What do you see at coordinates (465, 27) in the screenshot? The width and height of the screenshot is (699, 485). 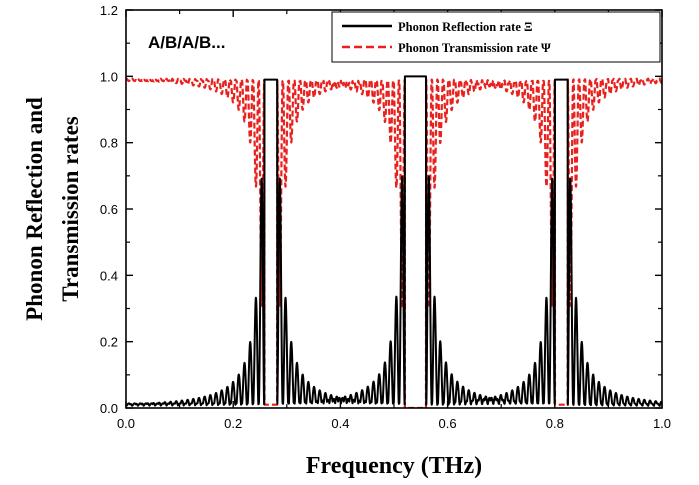 I see `legend-label-reflection: Phonon Reflection rate Ξ` at bounding box center [465, 27].